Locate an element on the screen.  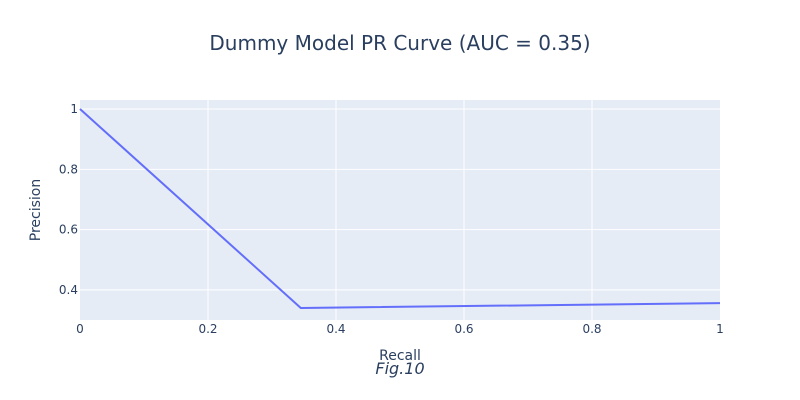
y-tick-label: 0.6 is located at coordinates (68, 230).